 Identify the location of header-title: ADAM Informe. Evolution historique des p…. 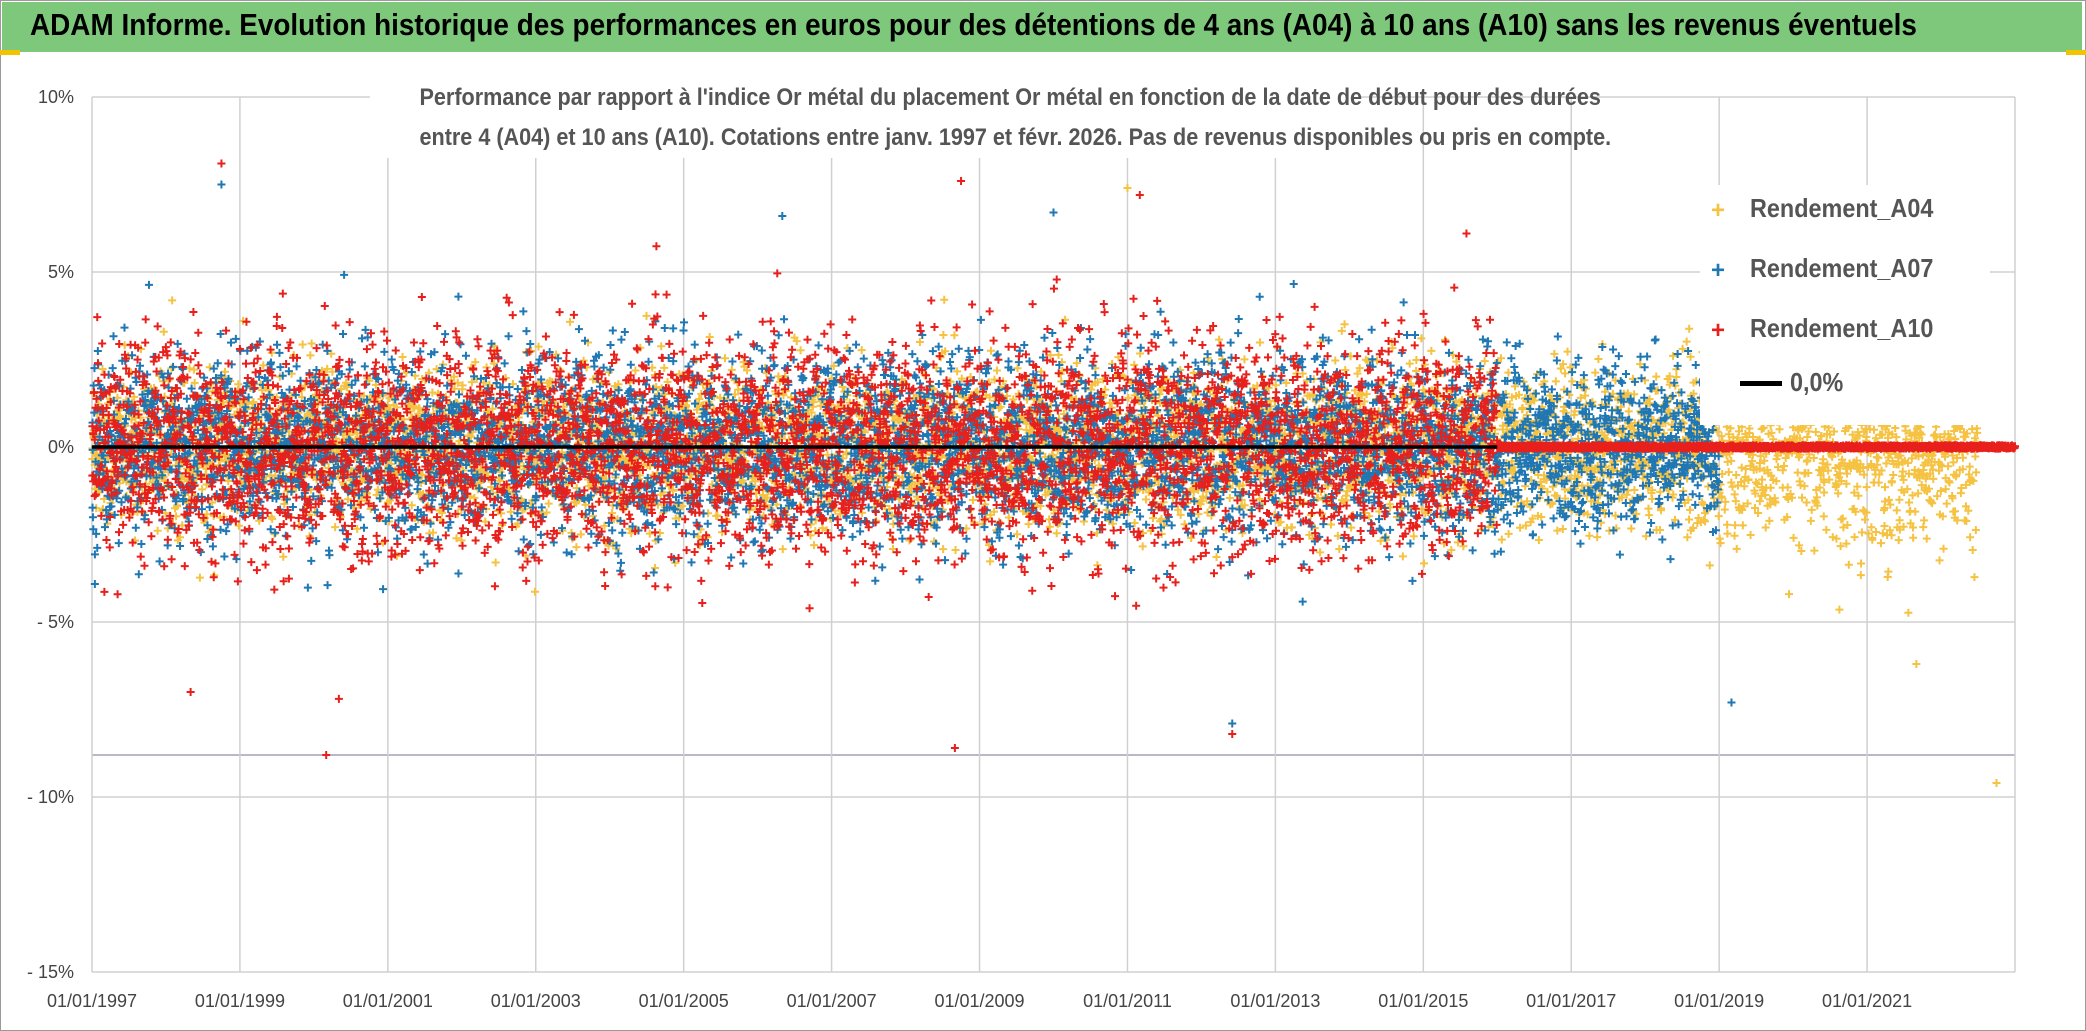
(973, 24).